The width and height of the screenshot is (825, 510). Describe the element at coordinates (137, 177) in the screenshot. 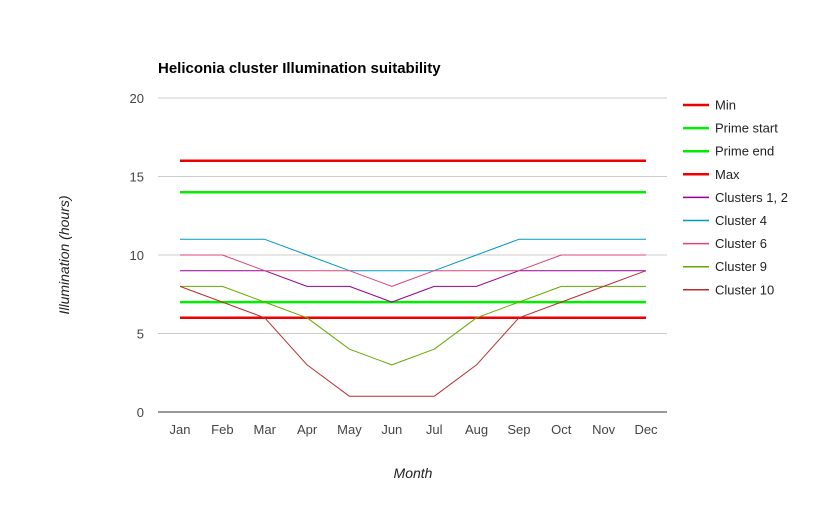

I see `y-tick-label: 15` at that location.